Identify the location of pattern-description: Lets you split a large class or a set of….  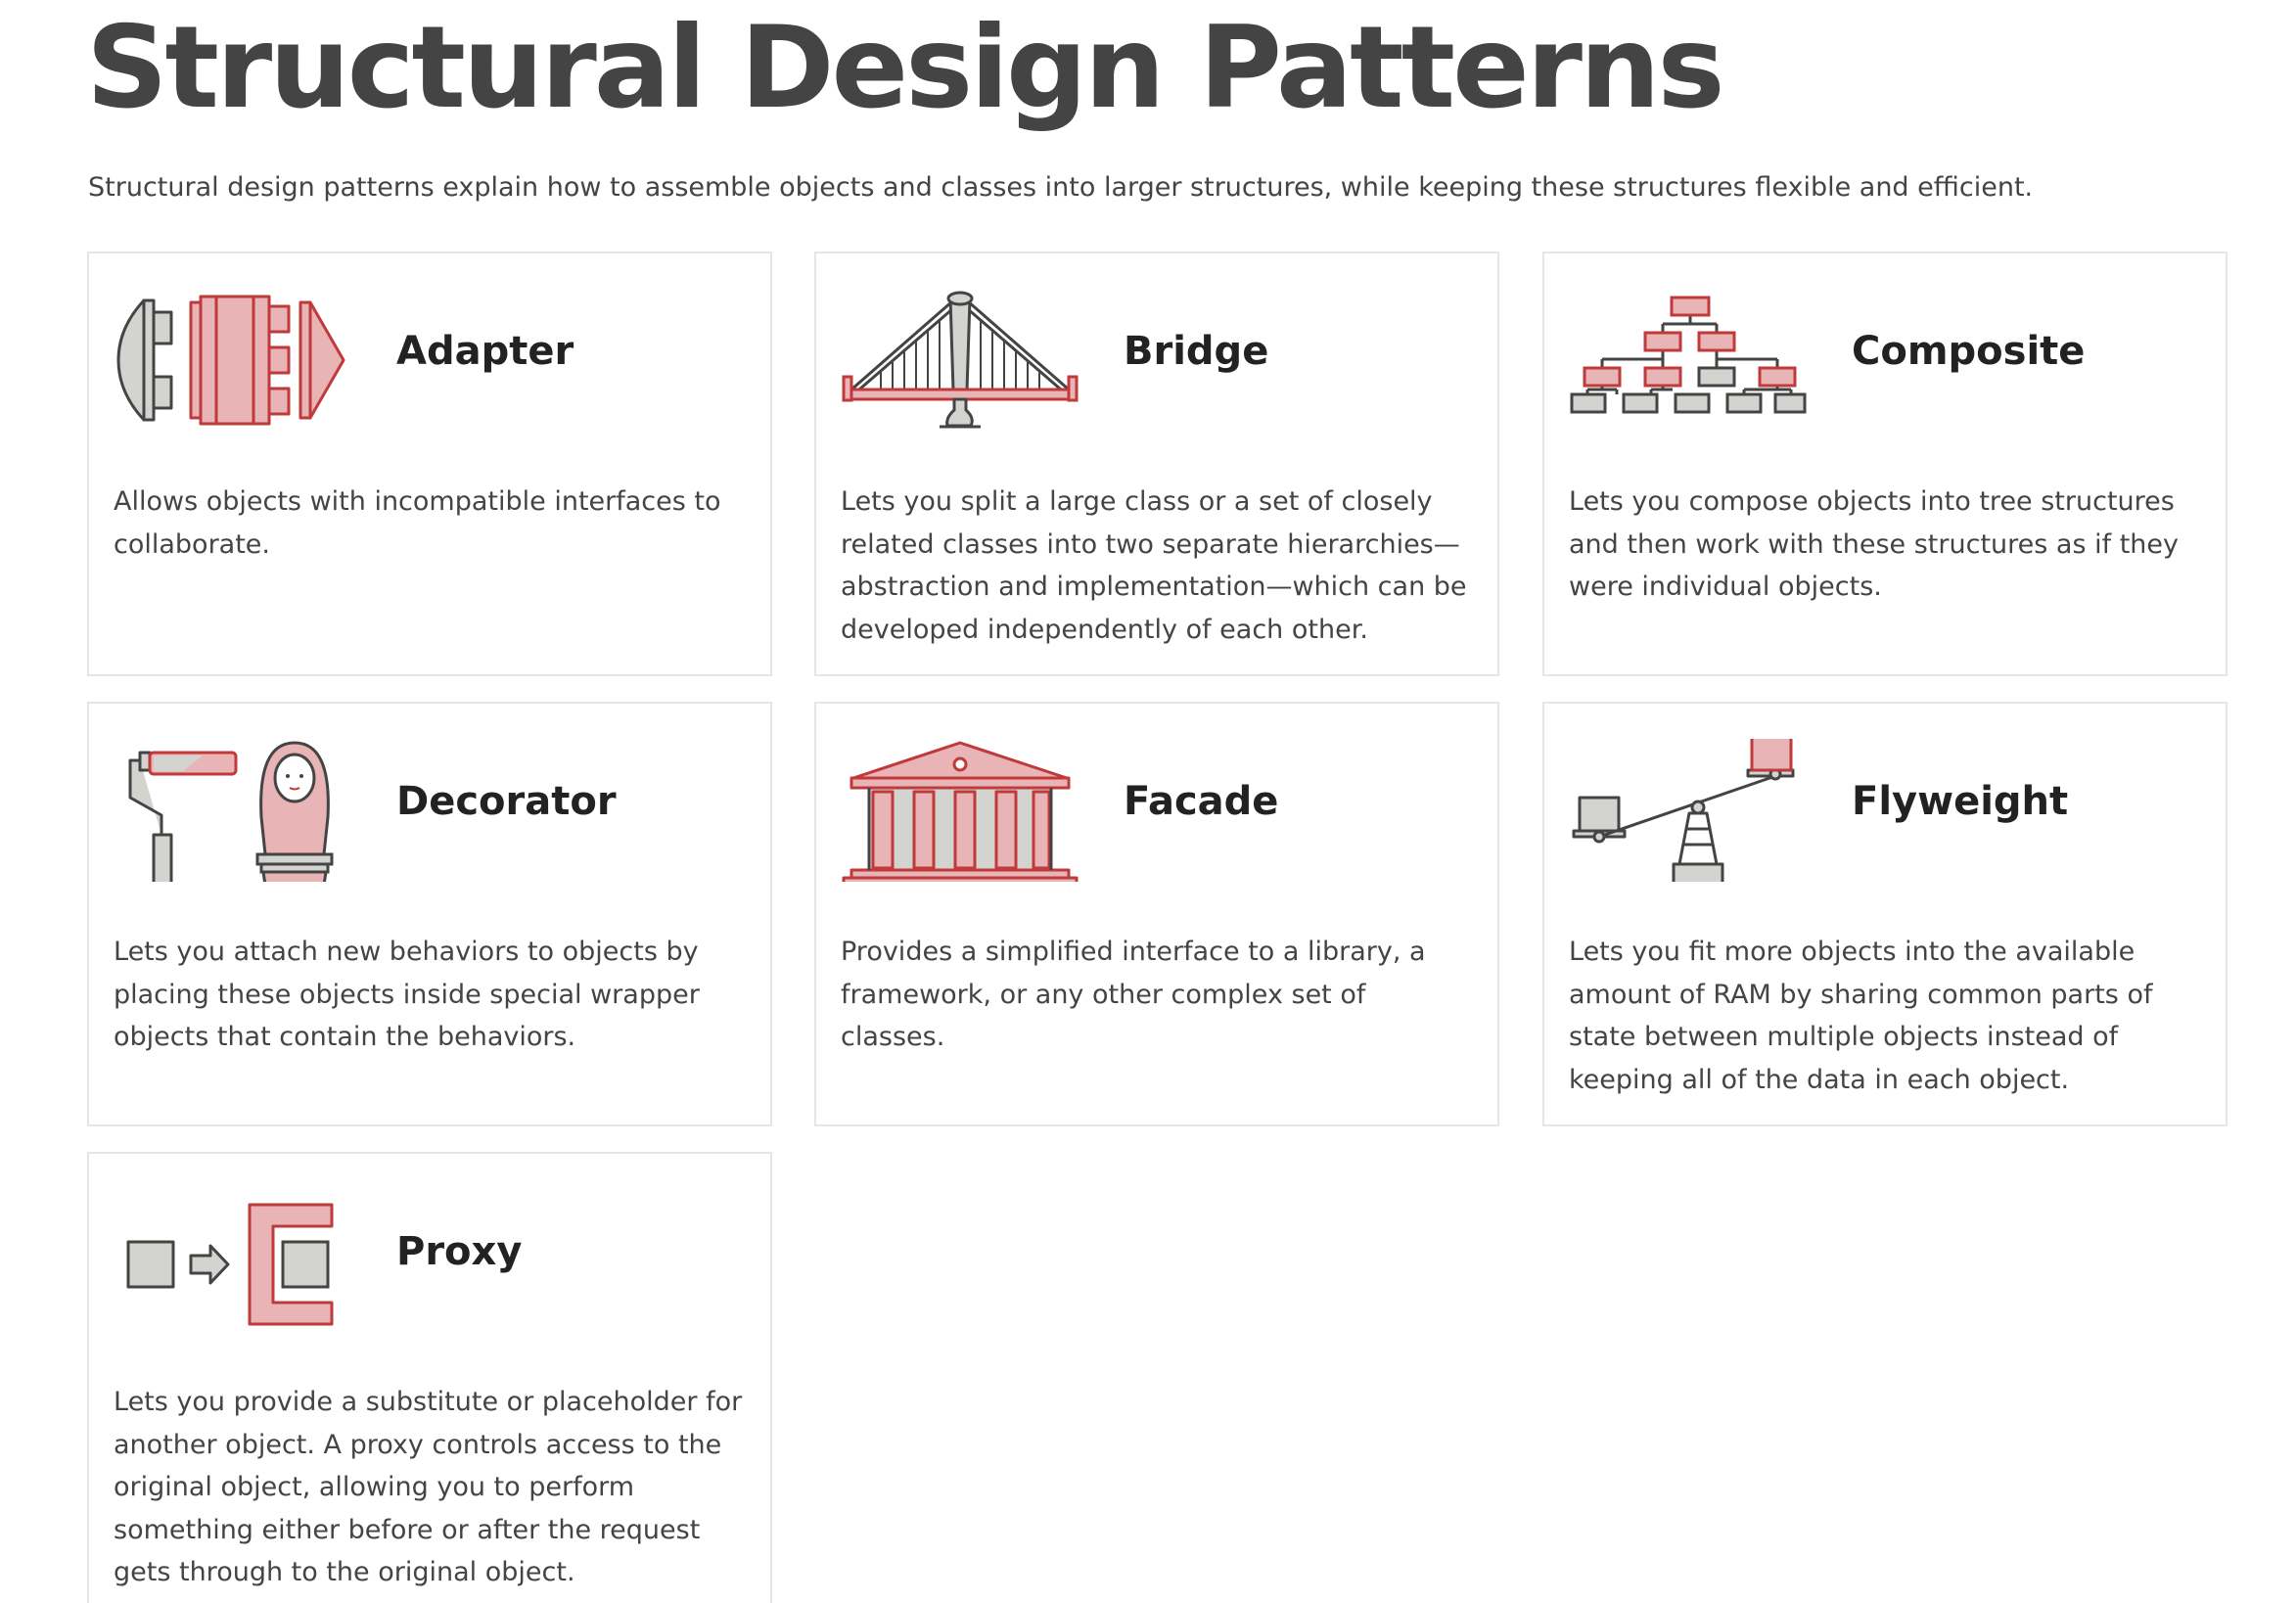
(1154, 565).